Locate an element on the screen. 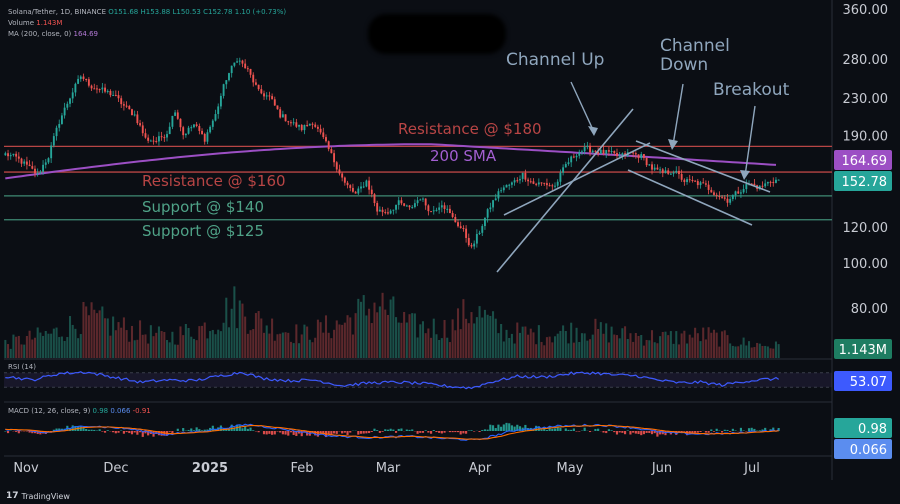 This screenshot has height=504, width=900. rsi-line is located at coordinates (392, 380).